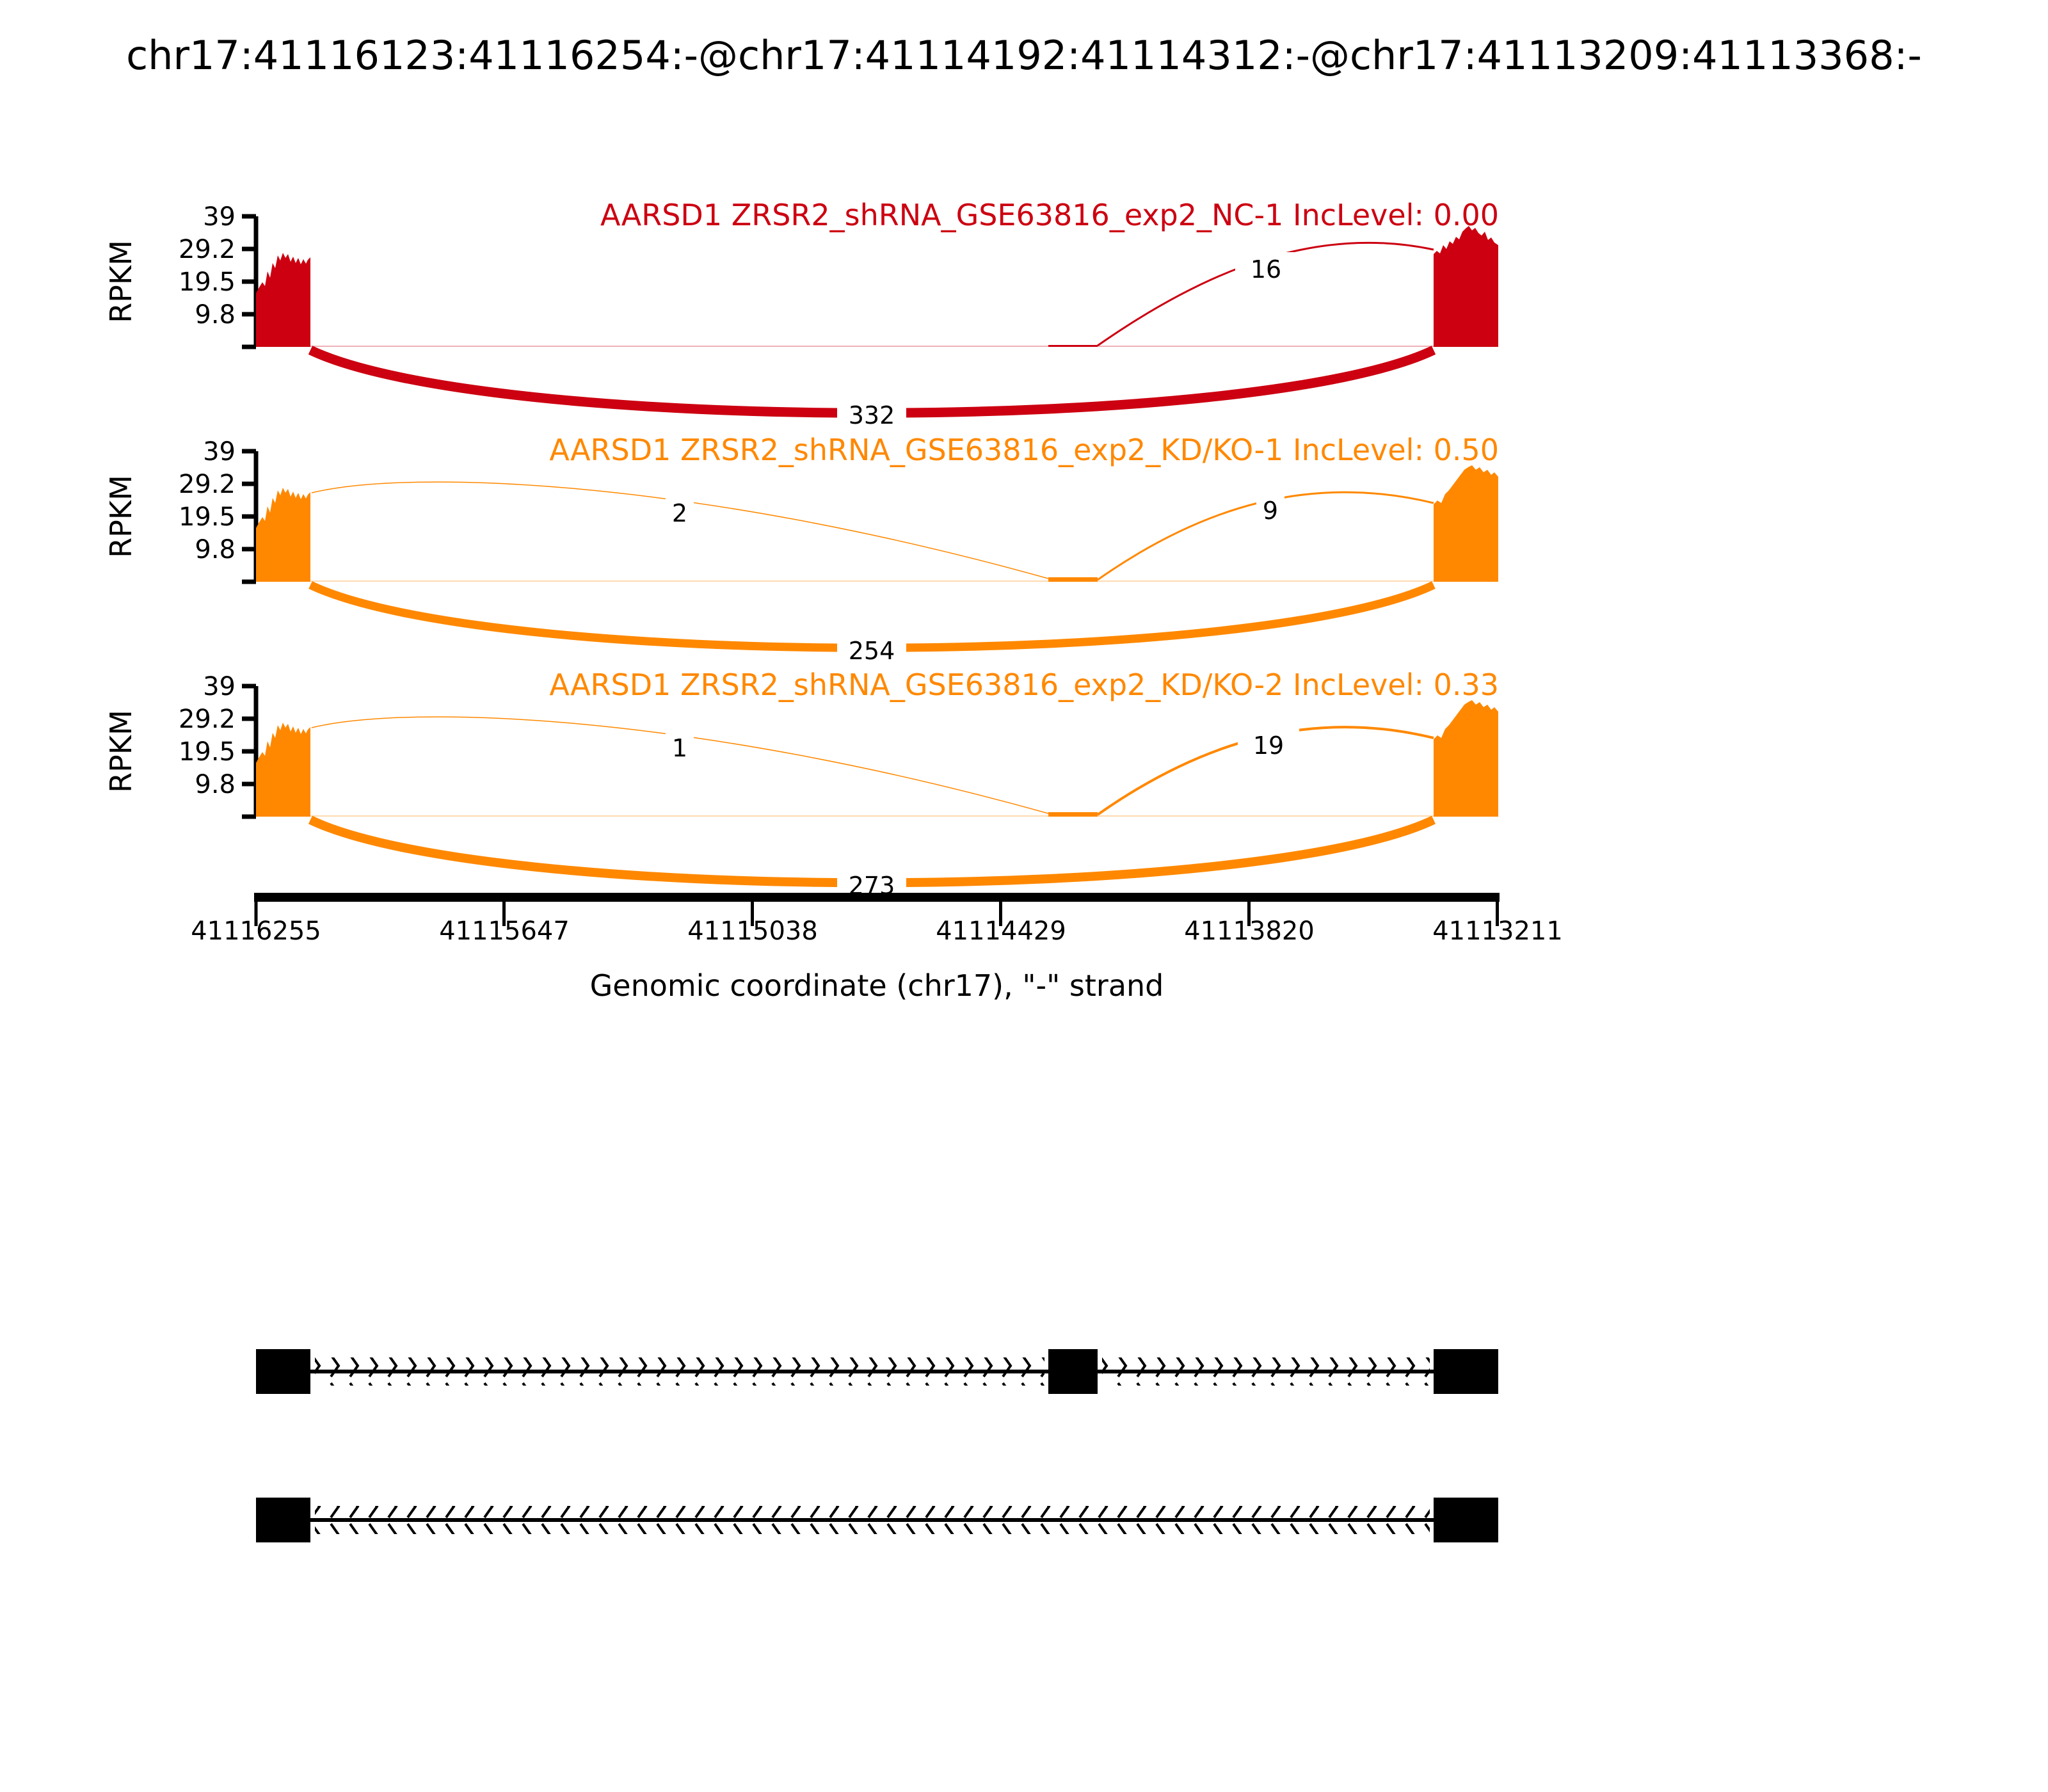  Describe the element at coordinates (1249, 931) in the screenshot. I see `xtick-41113820: 41113820` at that location.